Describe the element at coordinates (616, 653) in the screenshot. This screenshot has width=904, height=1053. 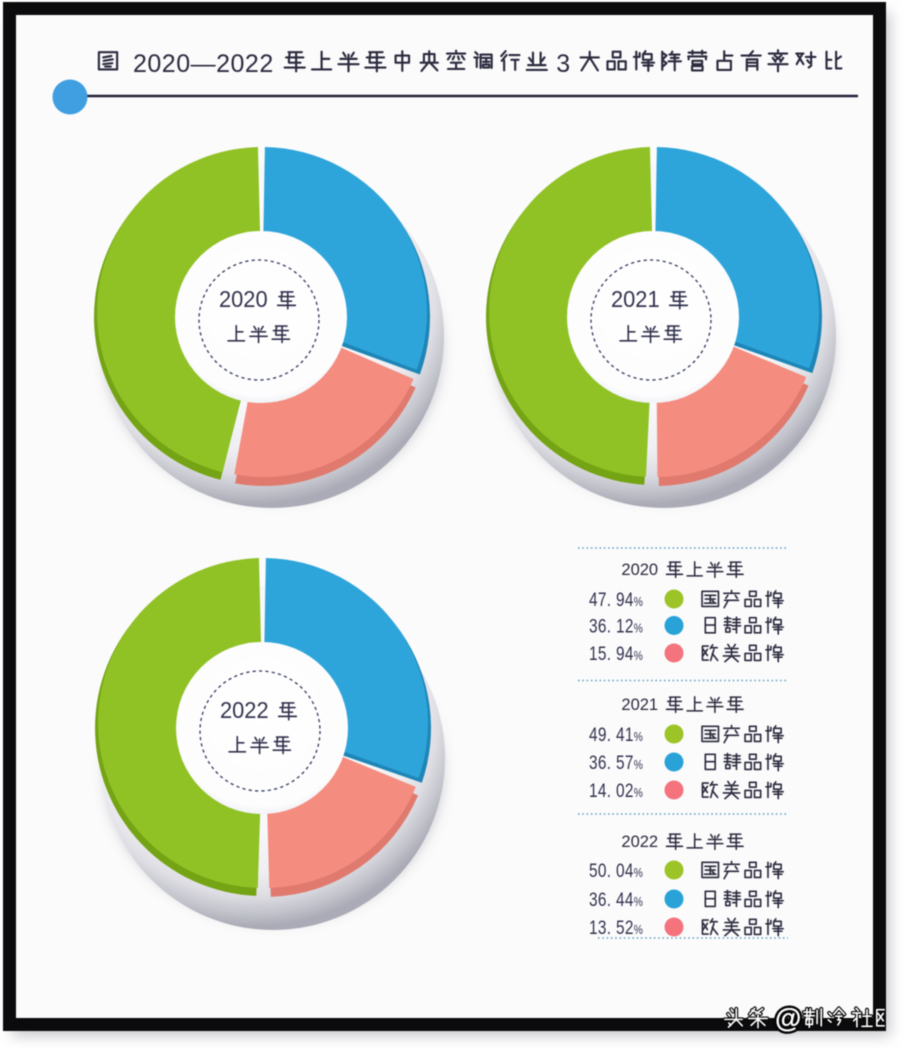
I see `svg-text: 15. 94%` at that location.